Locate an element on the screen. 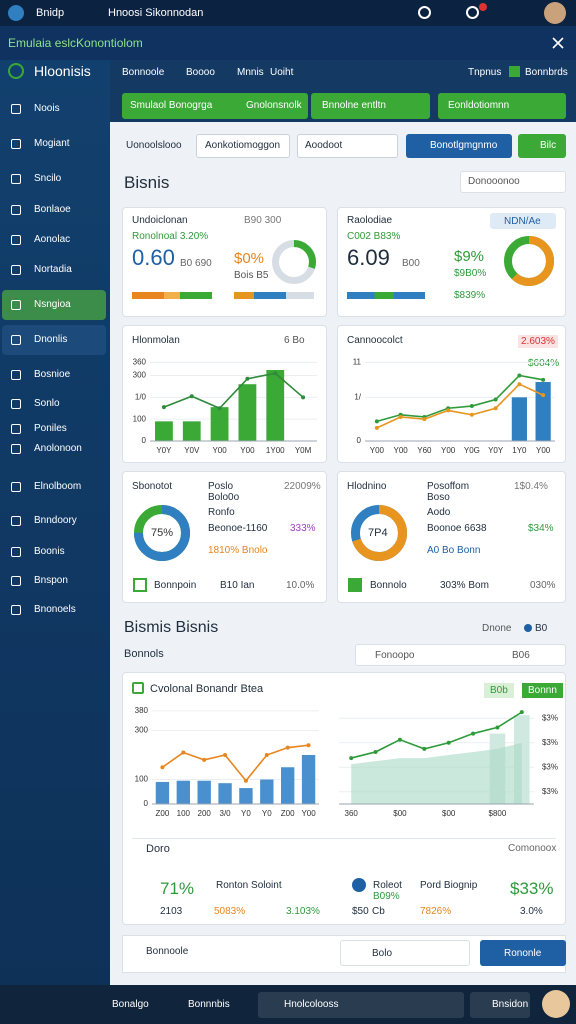  filter-text: Bonotlgmgnmo is located at coordinates (464, 145).